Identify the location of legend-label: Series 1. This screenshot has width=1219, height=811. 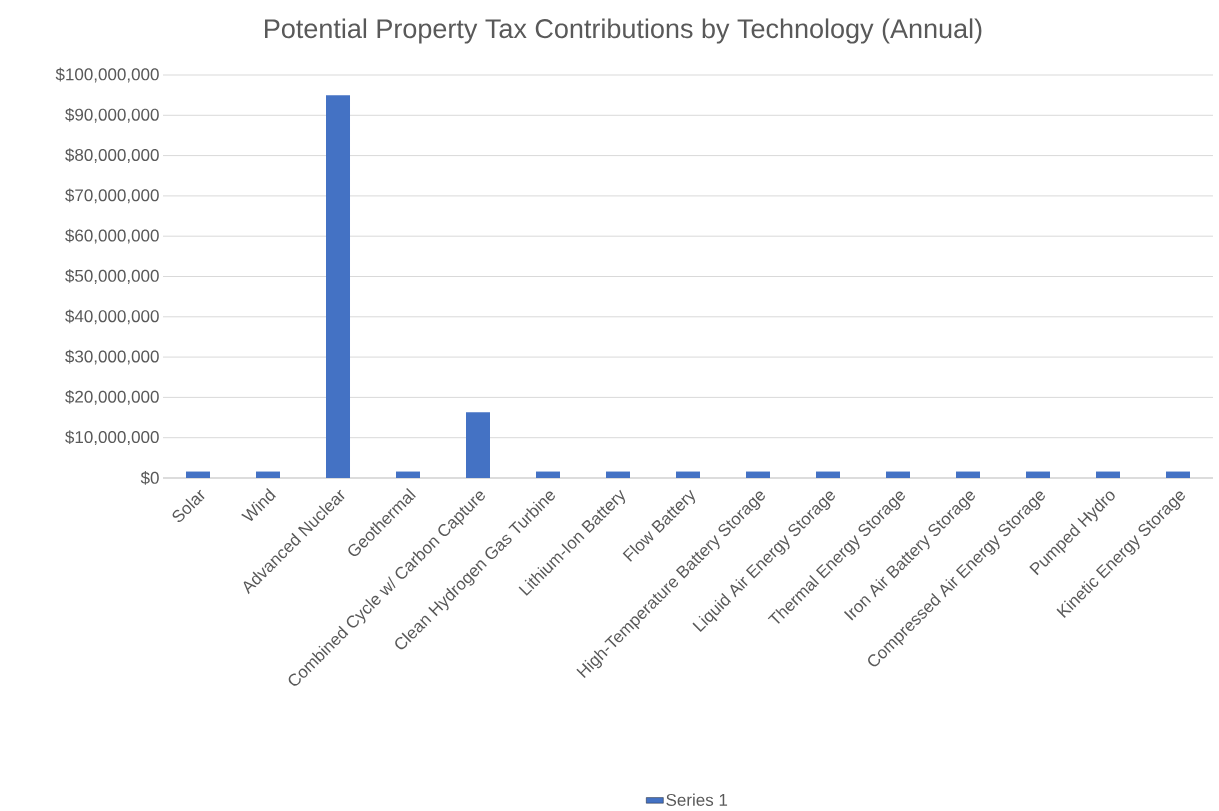
(697, 799).